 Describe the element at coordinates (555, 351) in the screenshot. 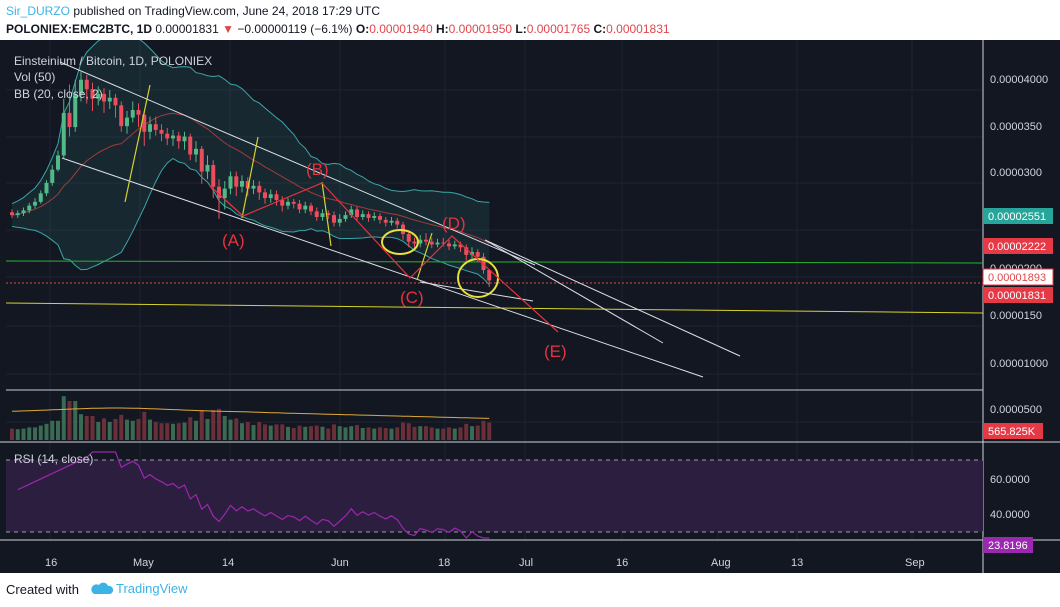

I see `wave-label-e: (E)` at that location.